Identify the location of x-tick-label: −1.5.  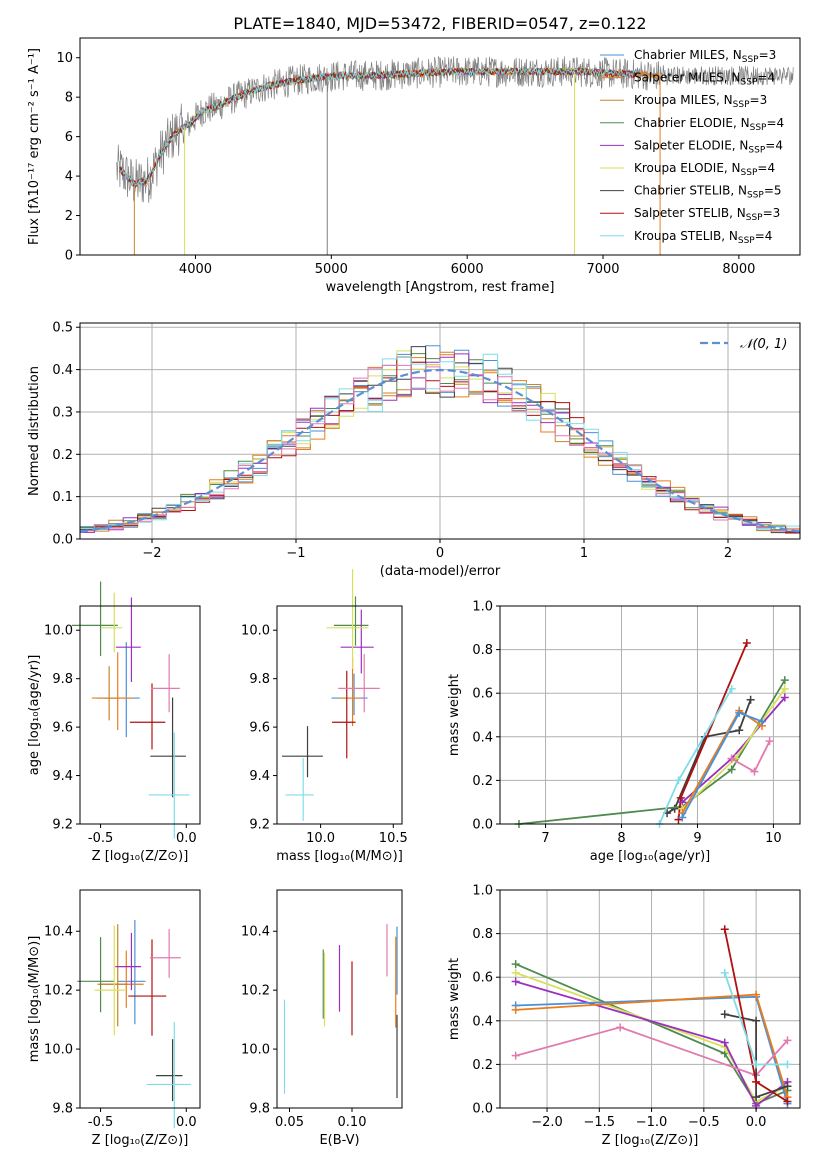
(600, 1122).